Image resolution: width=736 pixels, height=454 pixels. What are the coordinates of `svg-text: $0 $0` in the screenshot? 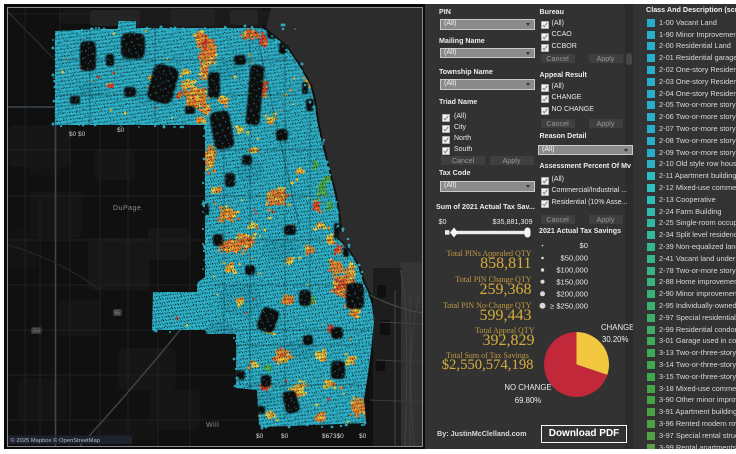 It's located at (77, 134).